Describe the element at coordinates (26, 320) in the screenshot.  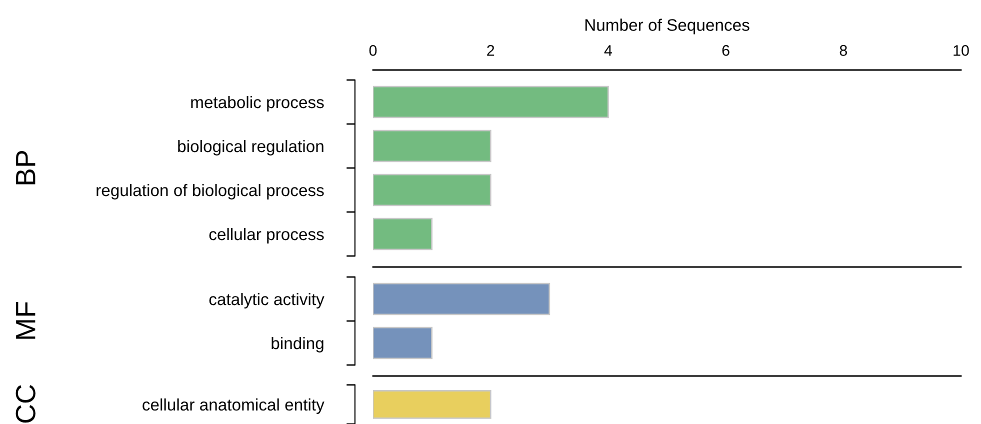
I see `y-axis-title: MF` at that location.